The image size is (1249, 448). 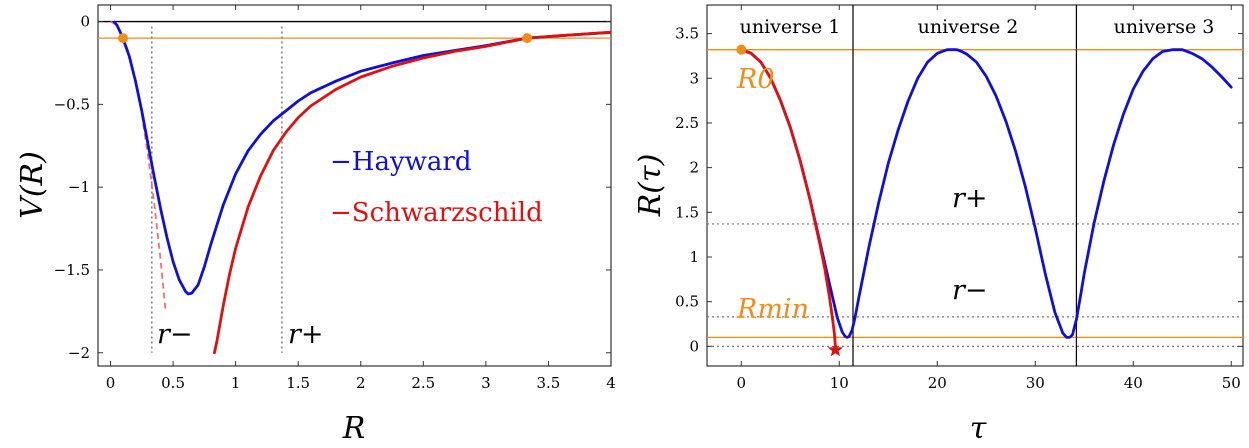 What do you see at coordinates (650, 186) in the screenshot?
I see `right-y-axis-label: R(τ)` at bounding box center [650, 186].